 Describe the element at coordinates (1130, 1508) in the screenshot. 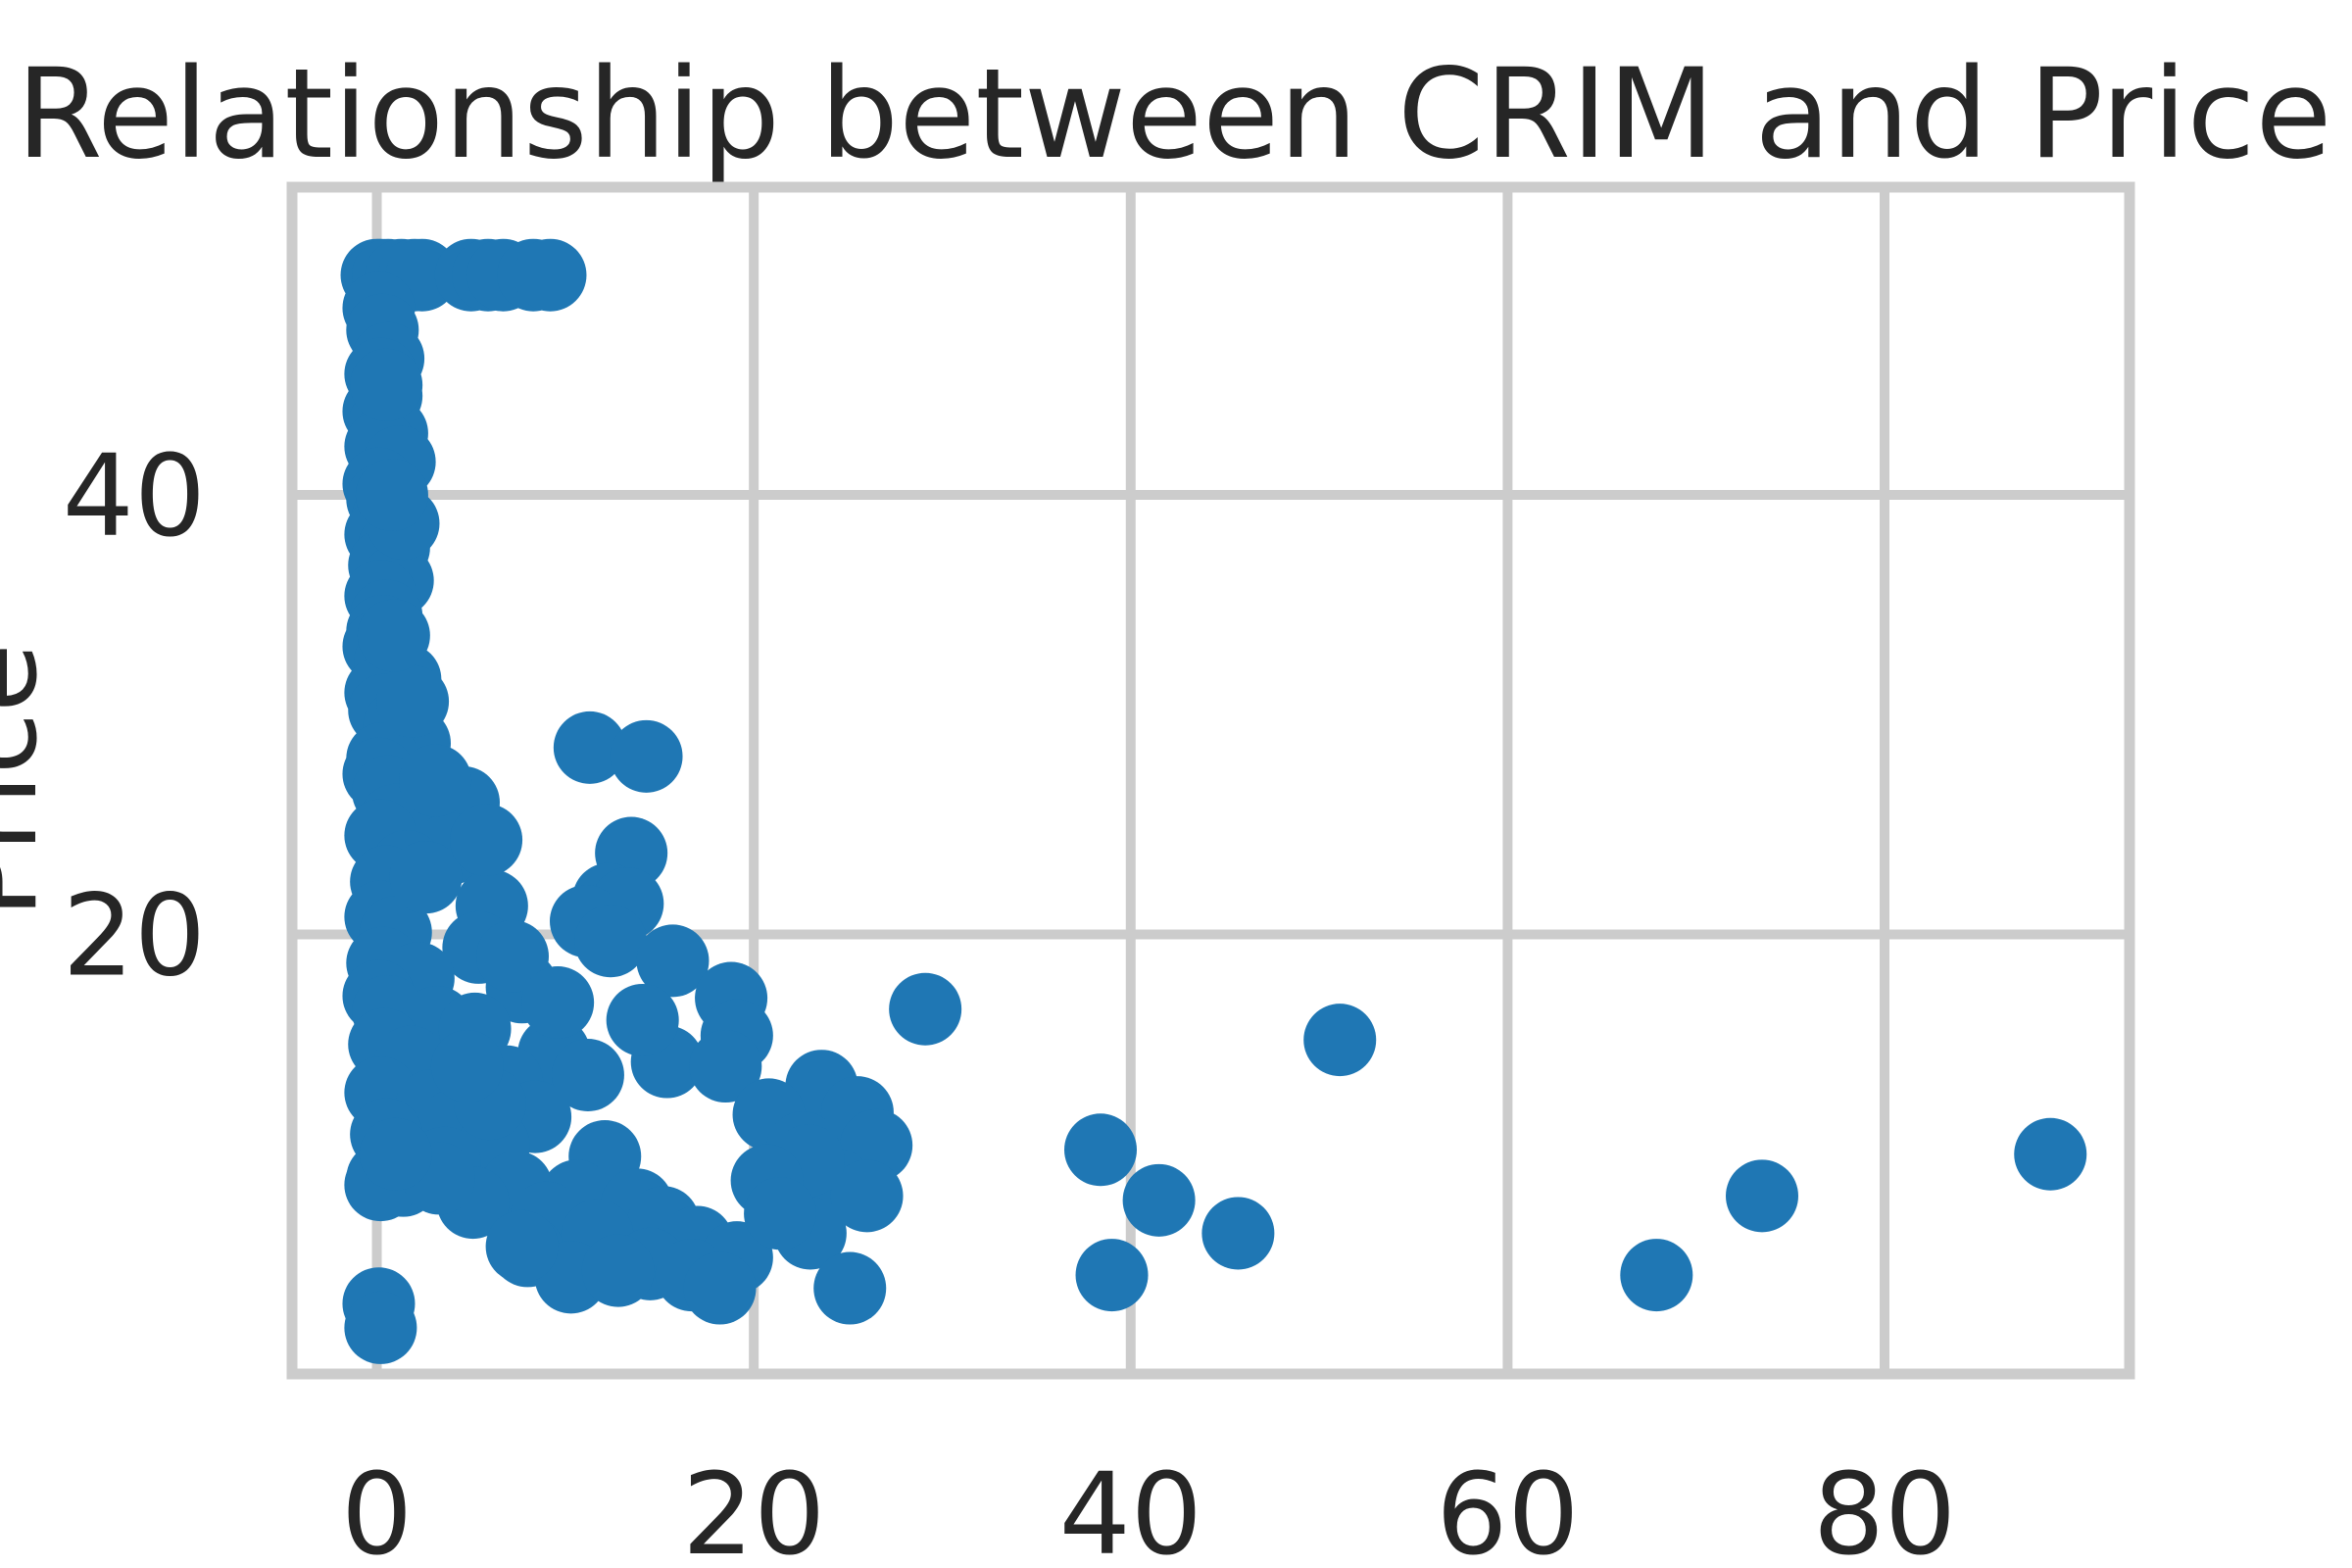

I see `x-tick-label: 40` at that location.